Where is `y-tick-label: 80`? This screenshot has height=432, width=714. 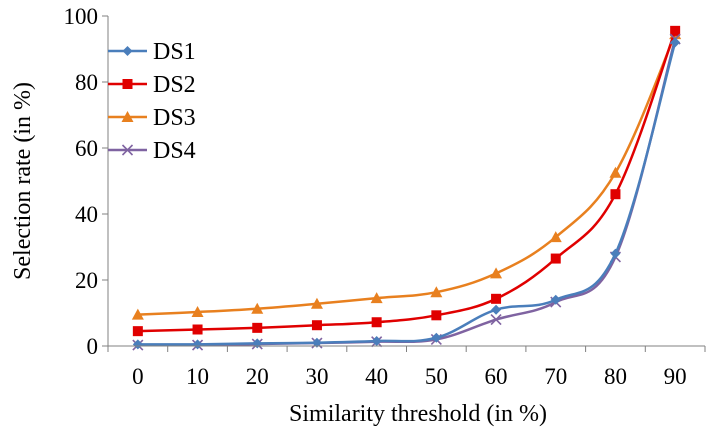 y-tick-label: 80 is located at coordinates (86, 82).